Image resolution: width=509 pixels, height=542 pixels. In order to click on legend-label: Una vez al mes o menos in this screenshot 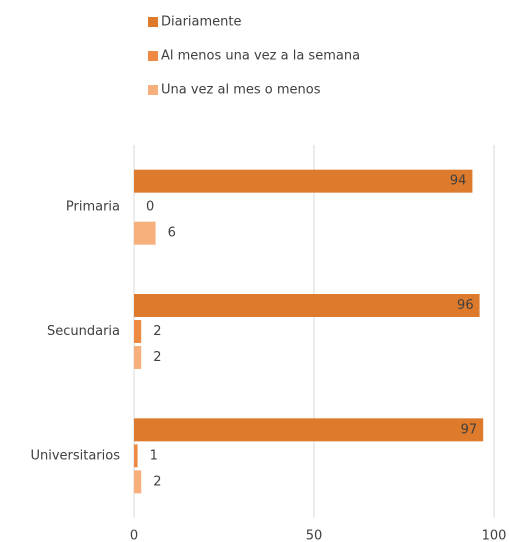, I will do `click(241, 90)`.